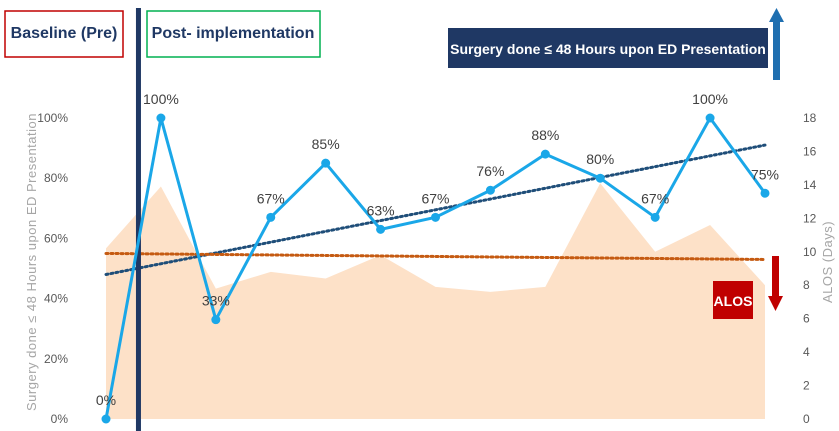 Image resolution: width=839 pixels, height=431 pixels. Describe the element at coordinates (56, 178) in the screenshot. I see `left-tick-label: 80%` at that location.